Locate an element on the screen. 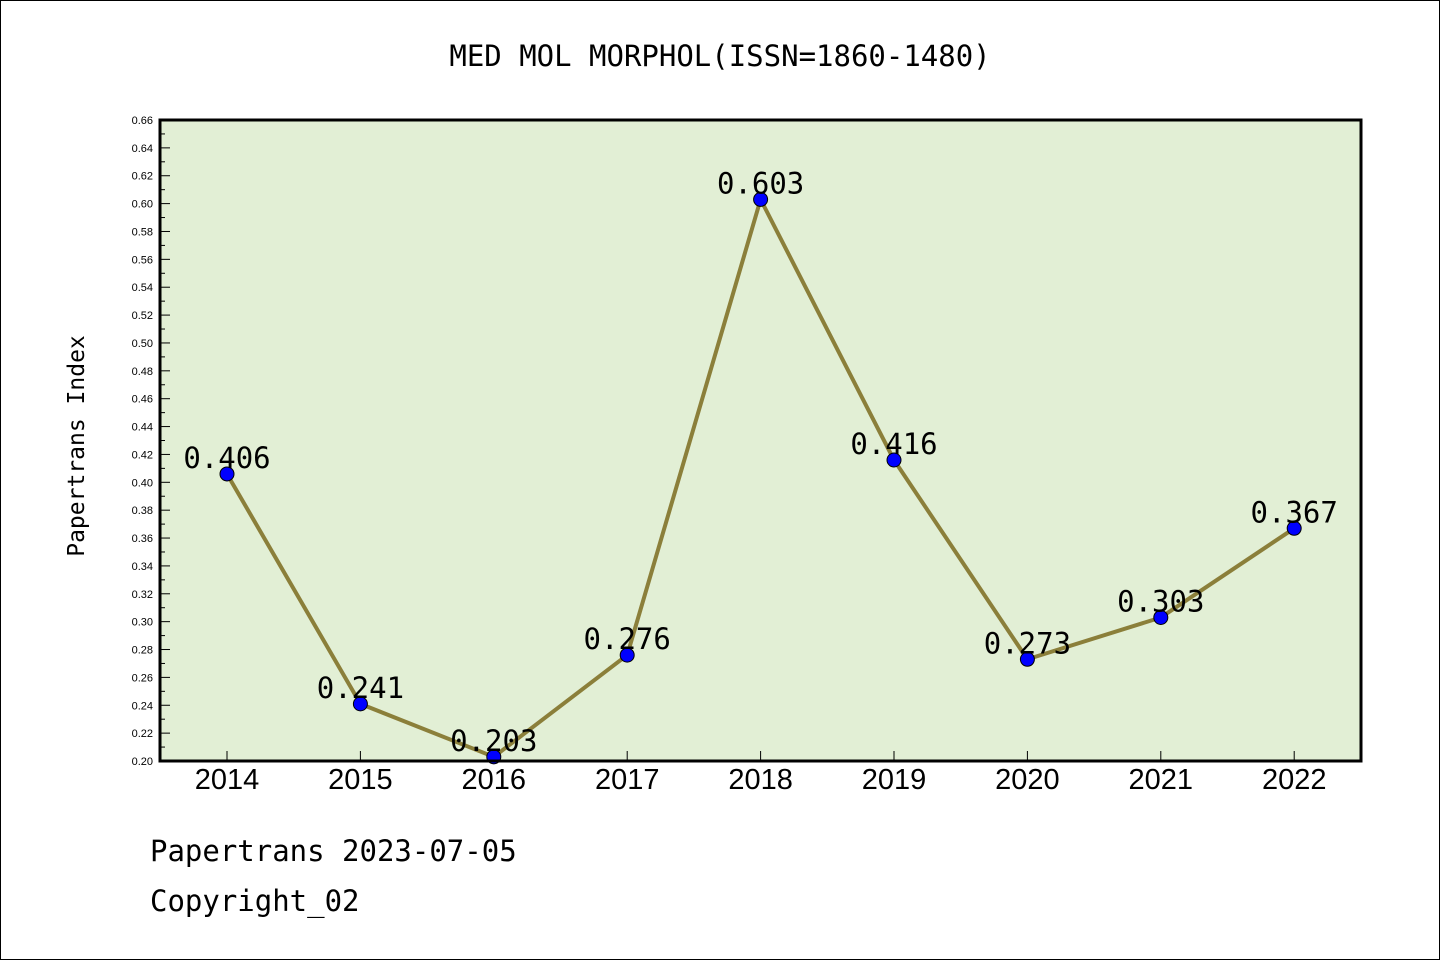  y-tick-label: 0.20 is located at coordinates (142, 762).